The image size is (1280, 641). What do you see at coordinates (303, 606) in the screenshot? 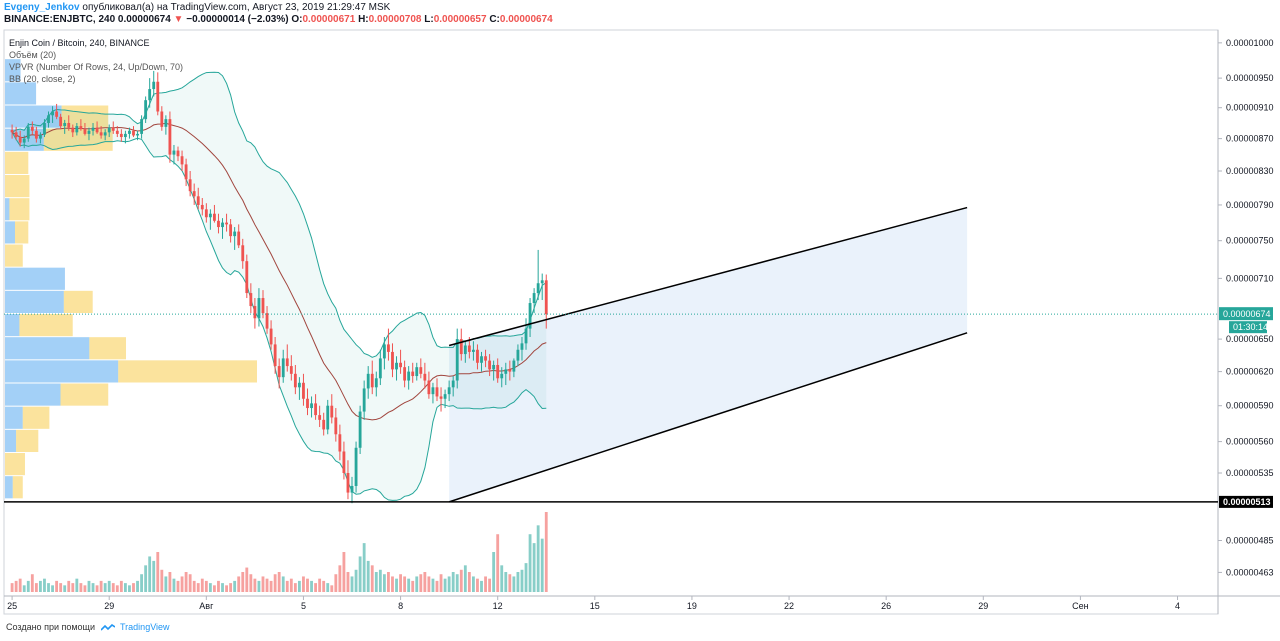
I see `x-tick-label: 5` at bounding box center [303, 606].